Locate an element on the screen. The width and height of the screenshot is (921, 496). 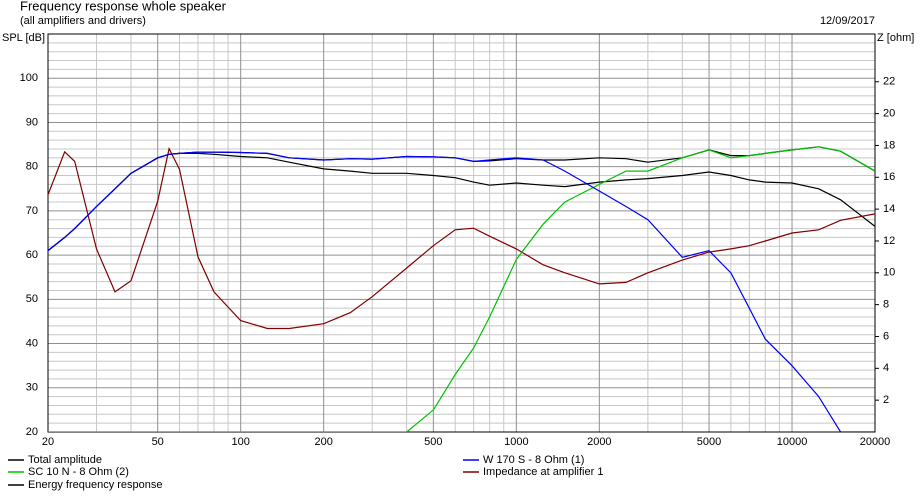
legend-label: Impedance at amplifier 1 is located at coordinates (543, 472).